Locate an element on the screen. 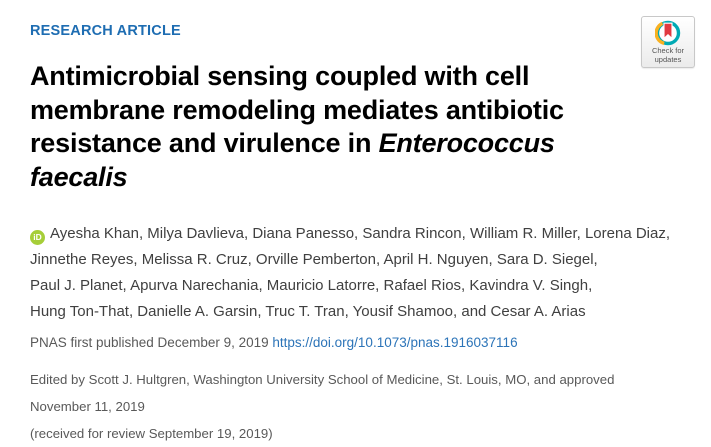  editor-note-line-2: (received for review September 19, 2019) is located at coordinates (151, 433).